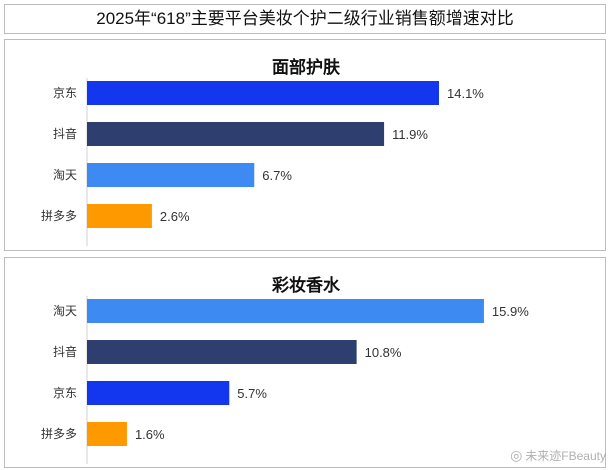  I want to click on value-label: 15.9%, so click(510, 311).